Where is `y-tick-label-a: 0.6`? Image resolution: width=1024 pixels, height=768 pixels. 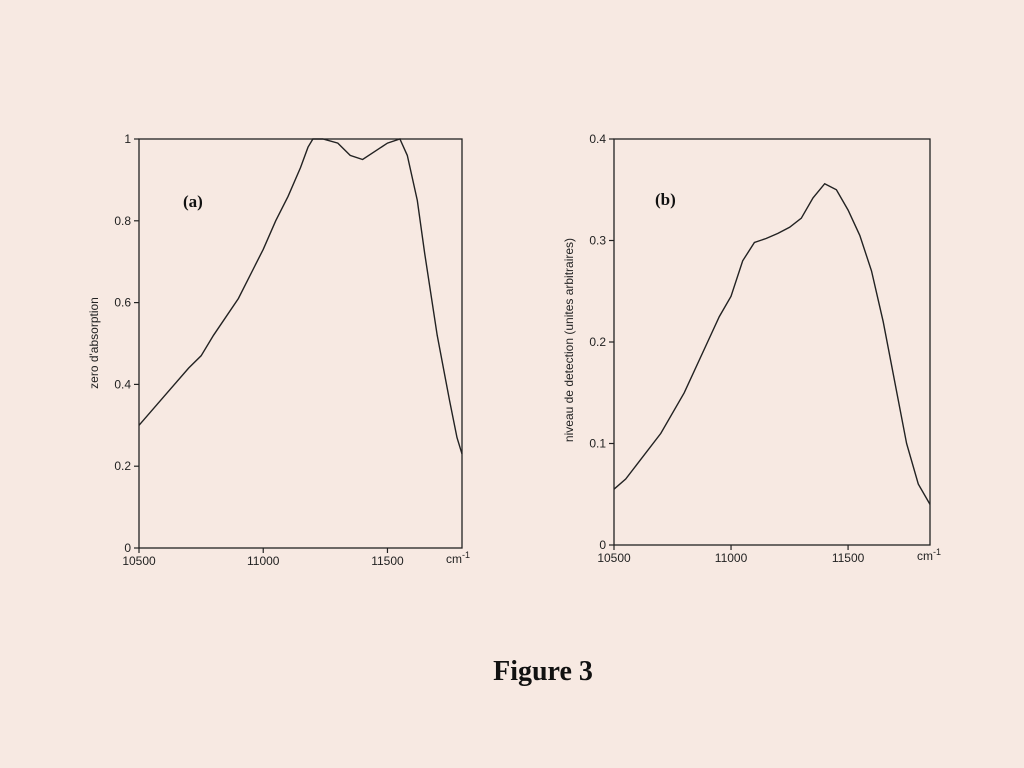 y-tick-label-a: 0.6 is located at coordinates (122, 303).